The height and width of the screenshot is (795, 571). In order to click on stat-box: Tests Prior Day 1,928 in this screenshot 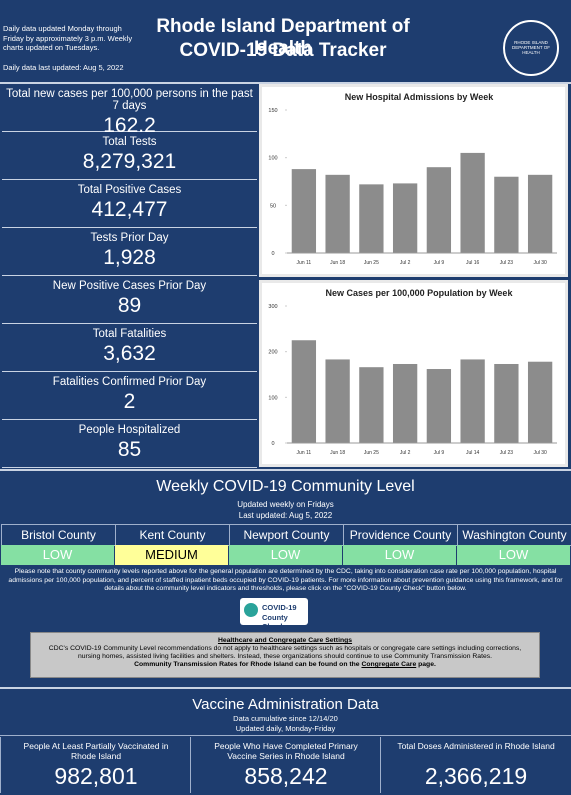, I will do `click(129, 252)`.